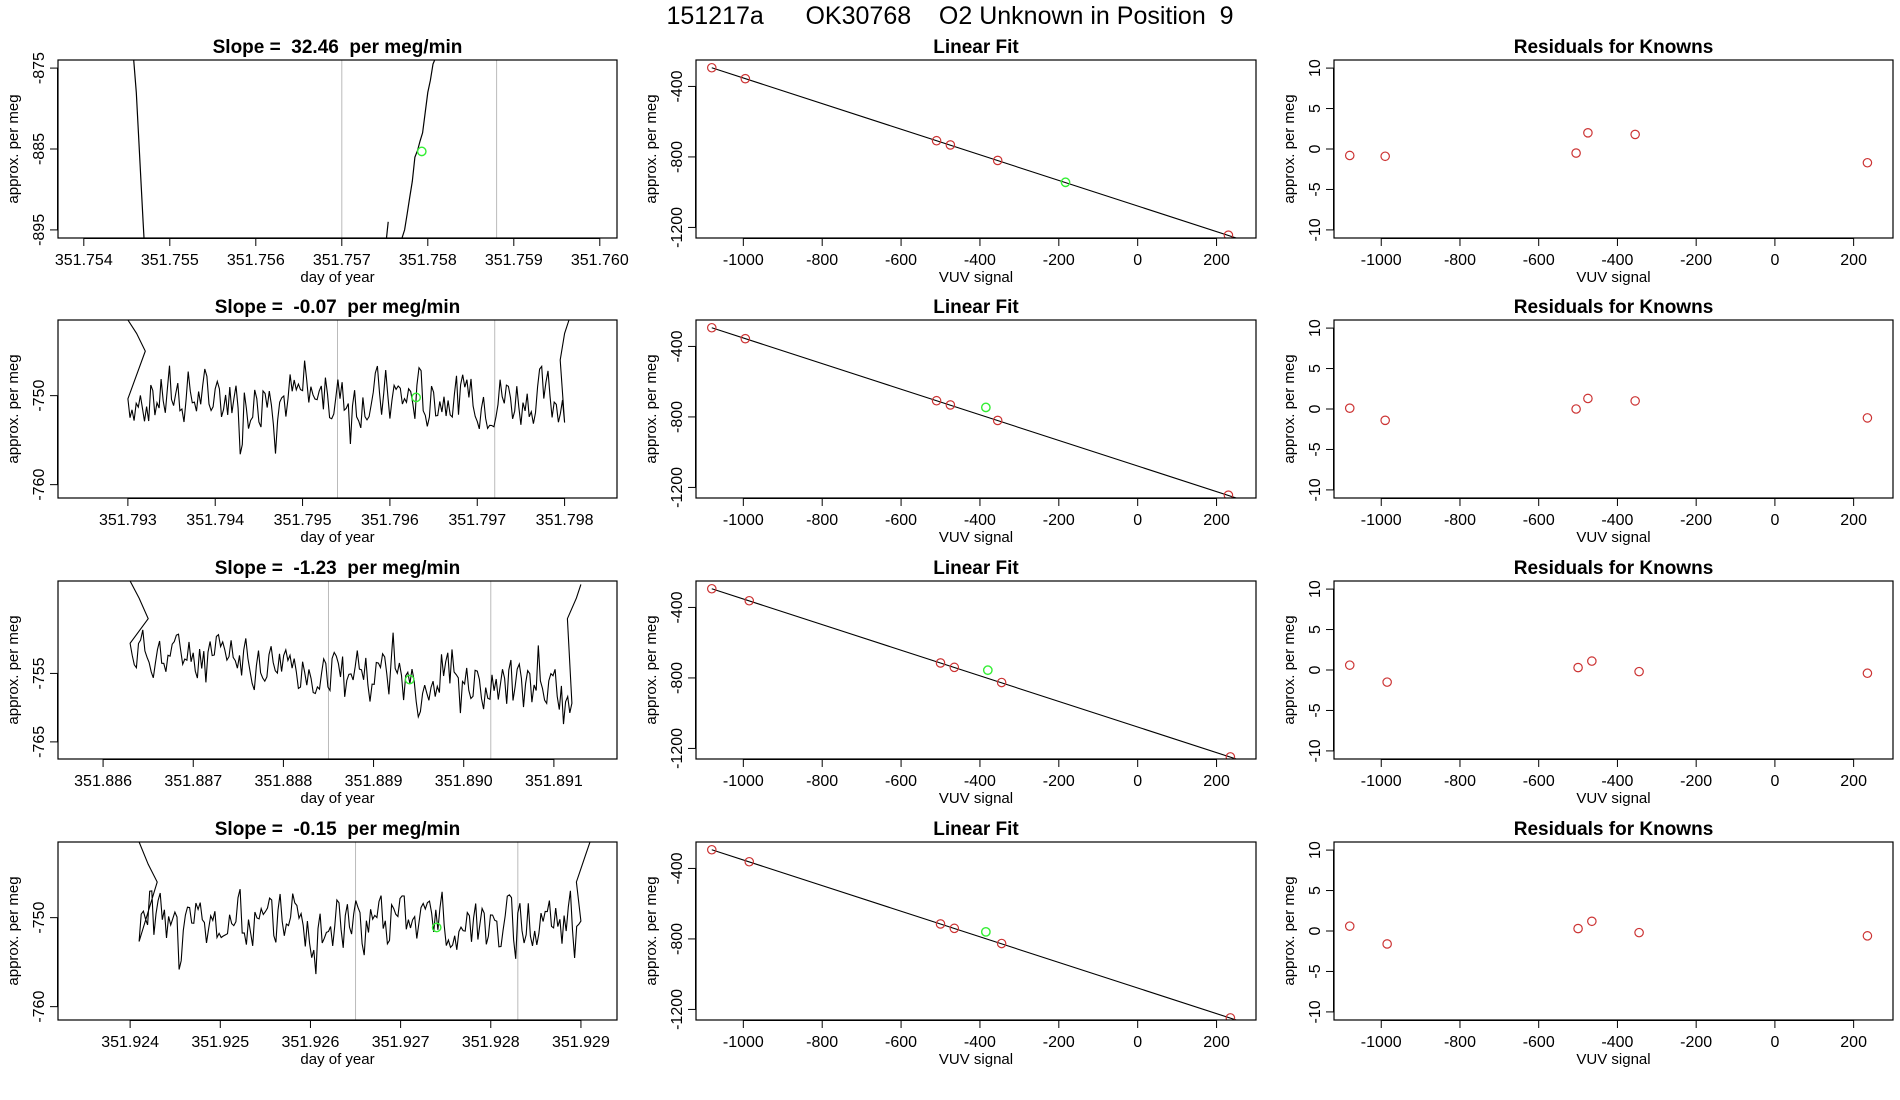 Image resolution: width=1900 pixels, height=1100 pixels. What do you see at coordinates (1315, 930) in the screenshot?
I see `y-tick-label: 0` at bounding box center [1315, 930].